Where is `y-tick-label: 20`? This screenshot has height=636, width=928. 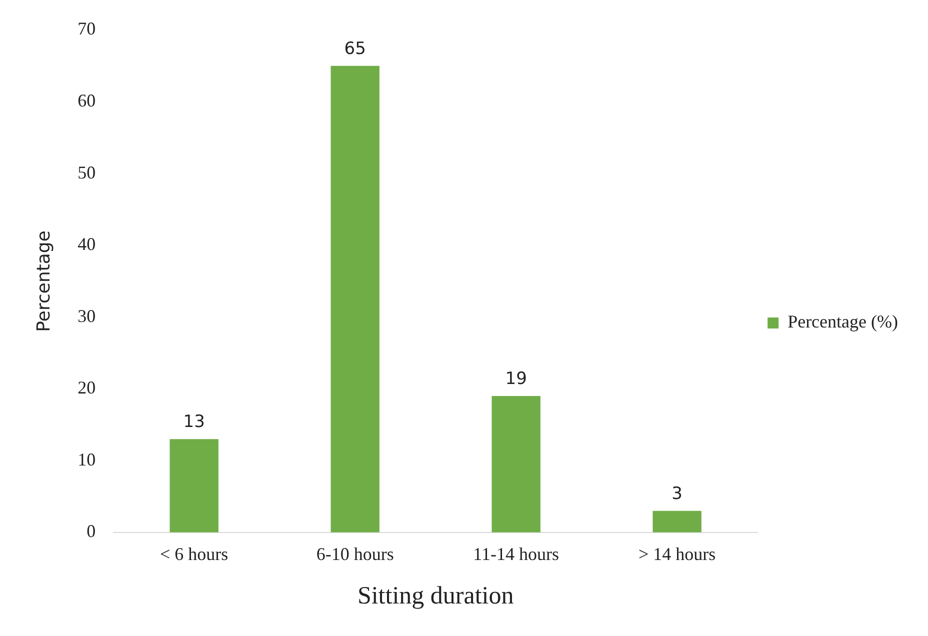
y-tick-label: 20 is located at coordinates (87, 388).